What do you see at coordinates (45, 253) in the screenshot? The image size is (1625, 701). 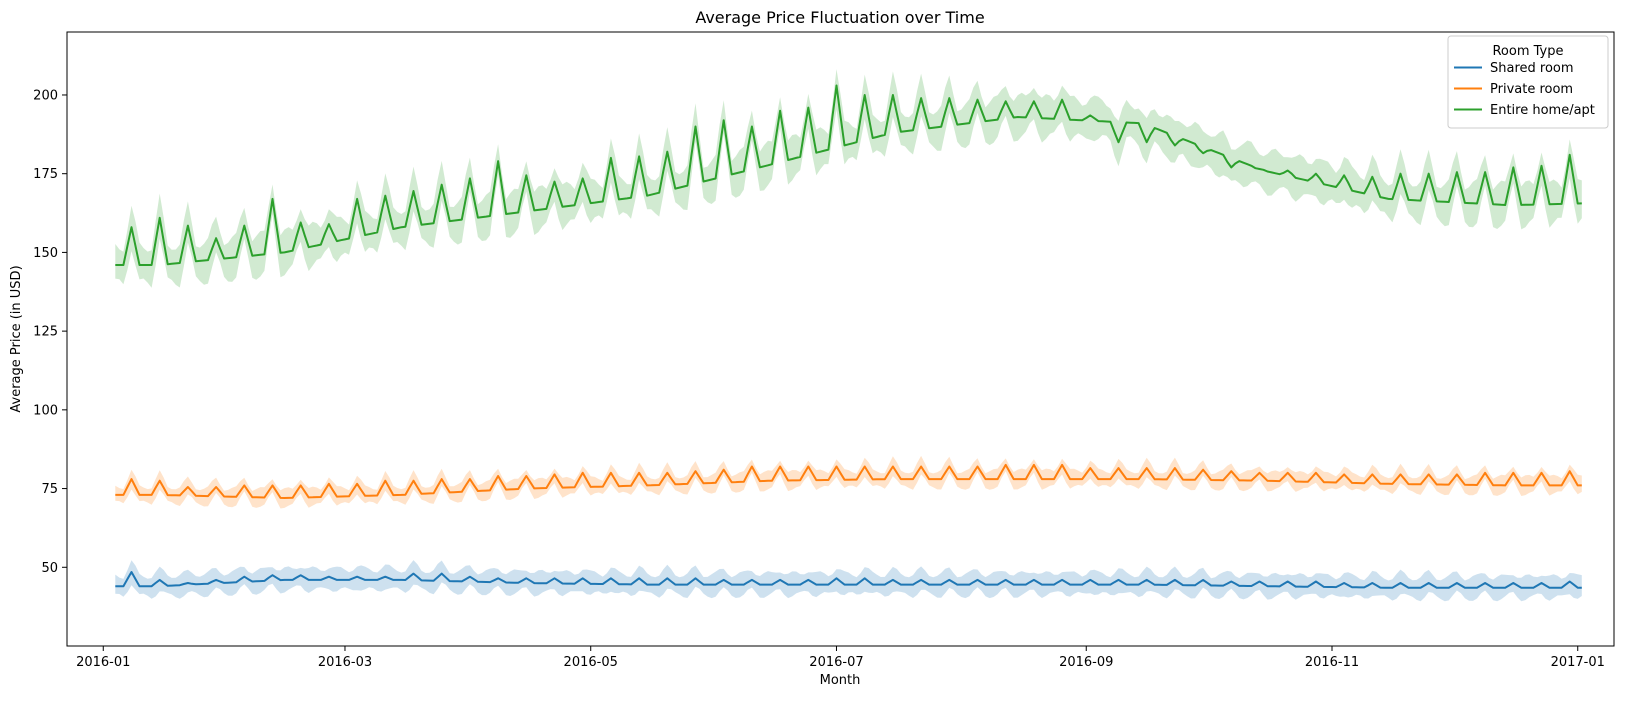 I see `y-tick-label: 150` at bounding box center [45, 253].